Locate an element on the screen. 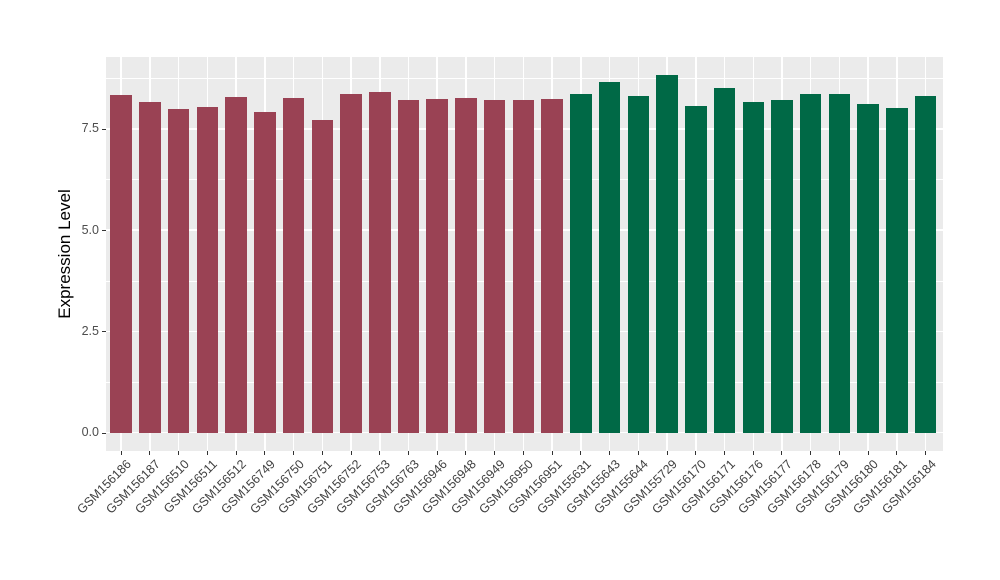 The height and width of the screenshot is (580, 1000). gridline-minor is located at coordinates (524, 78).